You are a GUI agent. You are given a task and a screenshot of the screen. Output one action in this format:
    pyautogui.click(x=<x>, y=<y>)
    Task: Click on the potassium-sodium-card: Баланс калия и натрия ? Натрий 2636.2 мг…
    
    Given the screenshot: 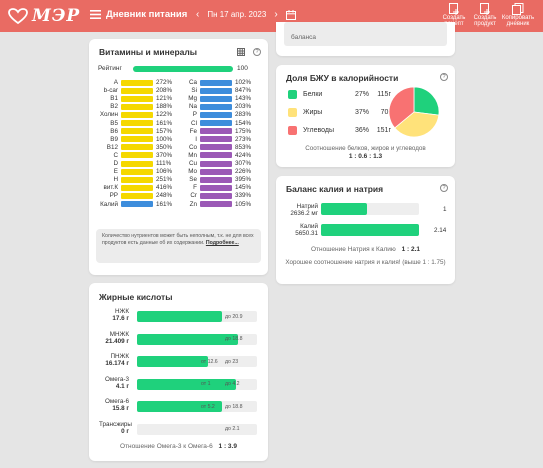 What is the action you would take?
    pyautogui.click(x=365, y=230)
    